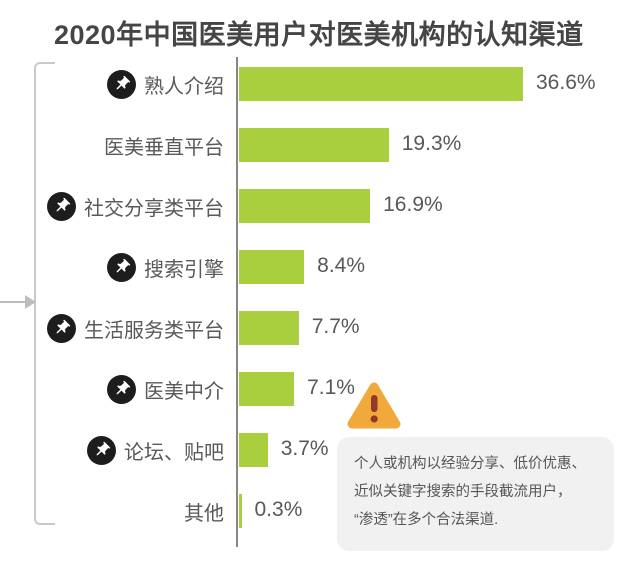 This screenshot has height=584, width=640. What do you see at coordinates (184, 269) in the screenshot?
I see `category-label: 搜索引擎` at bounding box center [184, 269].